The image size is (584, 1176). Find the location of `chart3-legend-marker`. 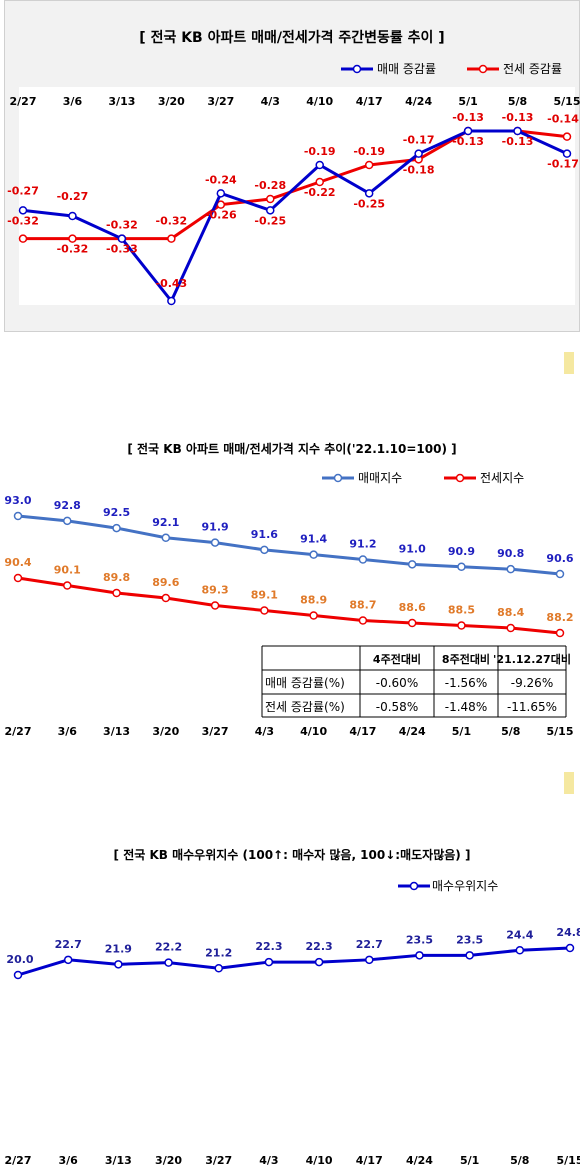

chart3-legend-marker is located at coordinates (414, 886).